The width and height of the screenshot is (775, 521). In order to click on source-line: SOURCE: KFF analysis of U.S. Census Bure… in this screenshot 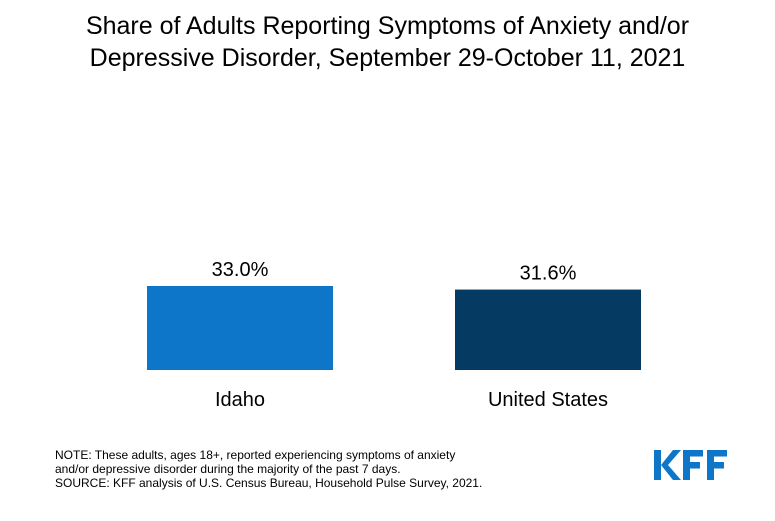, I will do `click(269, 483)`.